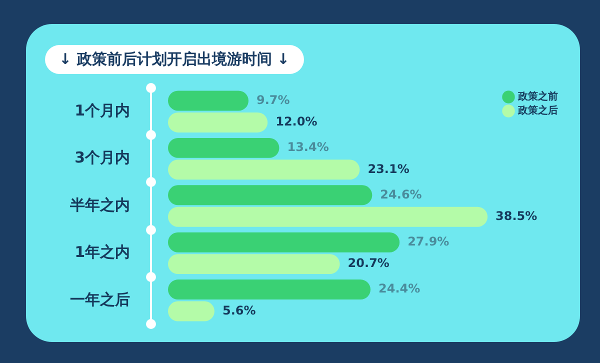  Describe the element at coordinates (273, 99) in the screenshot. I see `data-label: 9.7%` at that location.